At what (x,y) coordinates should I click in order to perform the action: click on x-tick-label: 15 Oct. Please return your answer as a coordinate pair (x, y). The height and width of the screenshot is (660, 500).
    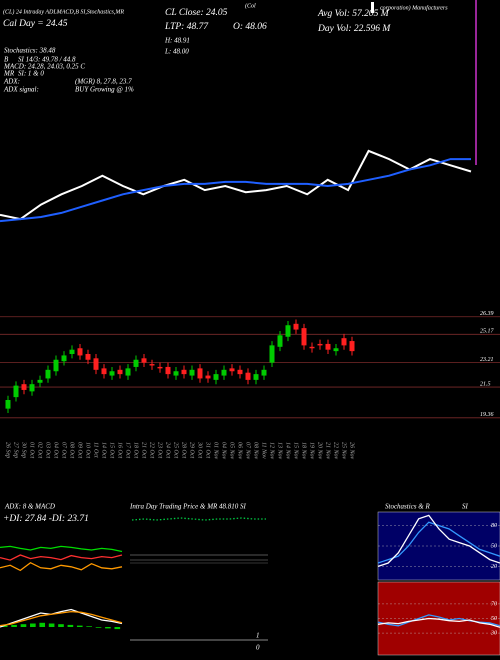
    Looking at the image, I should click on (112, 450).